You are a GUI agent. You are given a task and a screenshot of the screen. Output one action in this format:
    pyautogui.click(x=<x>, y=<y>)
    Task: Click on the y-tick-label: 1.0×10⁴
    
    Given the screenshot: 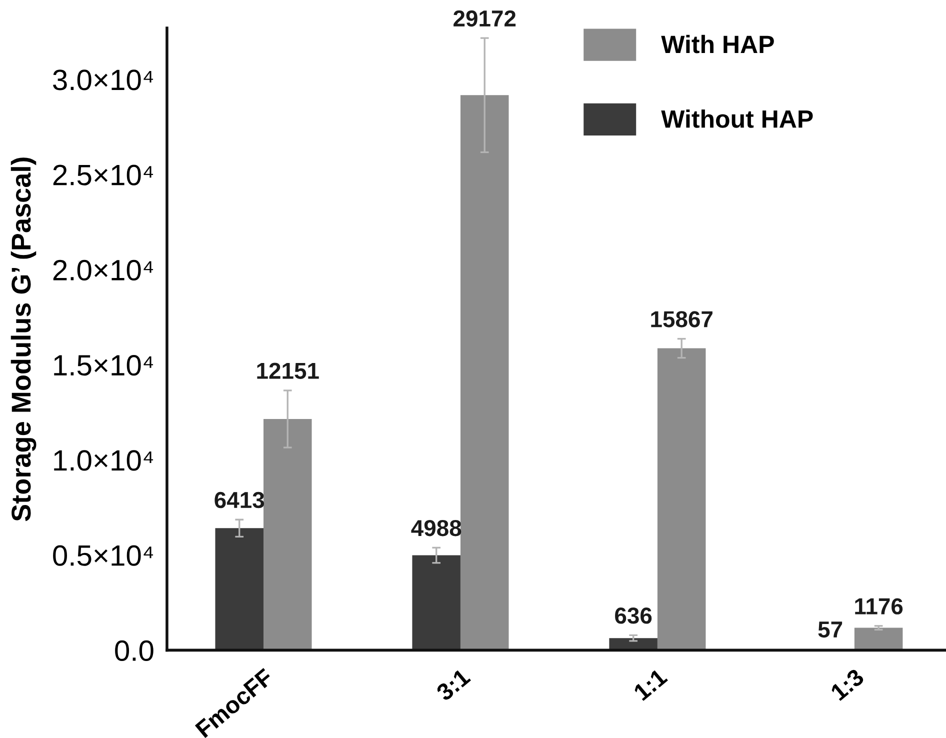 What is the action you would take?
    pyautogui.click(x=104, y=460)
    